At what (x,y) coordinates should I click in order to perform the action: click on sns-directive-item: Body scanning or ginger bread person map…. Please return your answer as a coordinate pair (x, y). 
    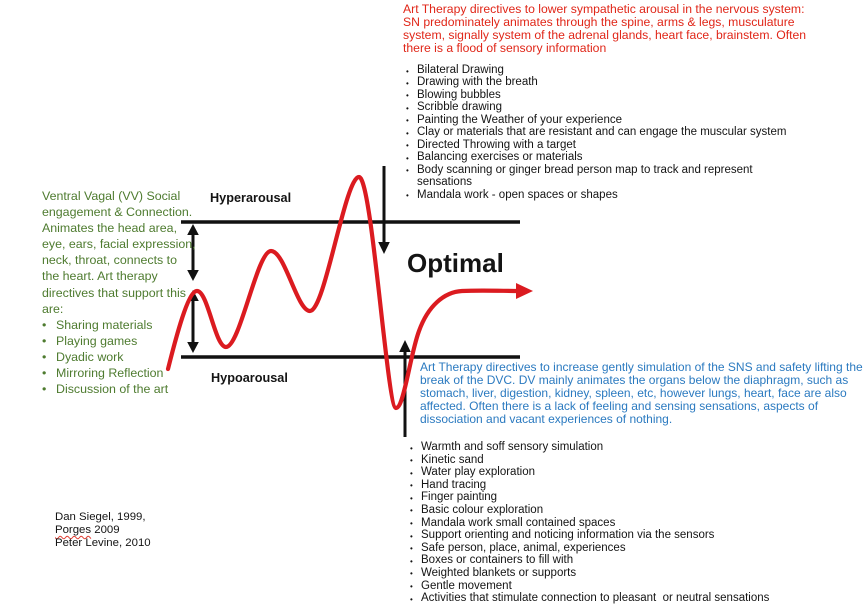
    Looking at the image, I should click on (629, 176).